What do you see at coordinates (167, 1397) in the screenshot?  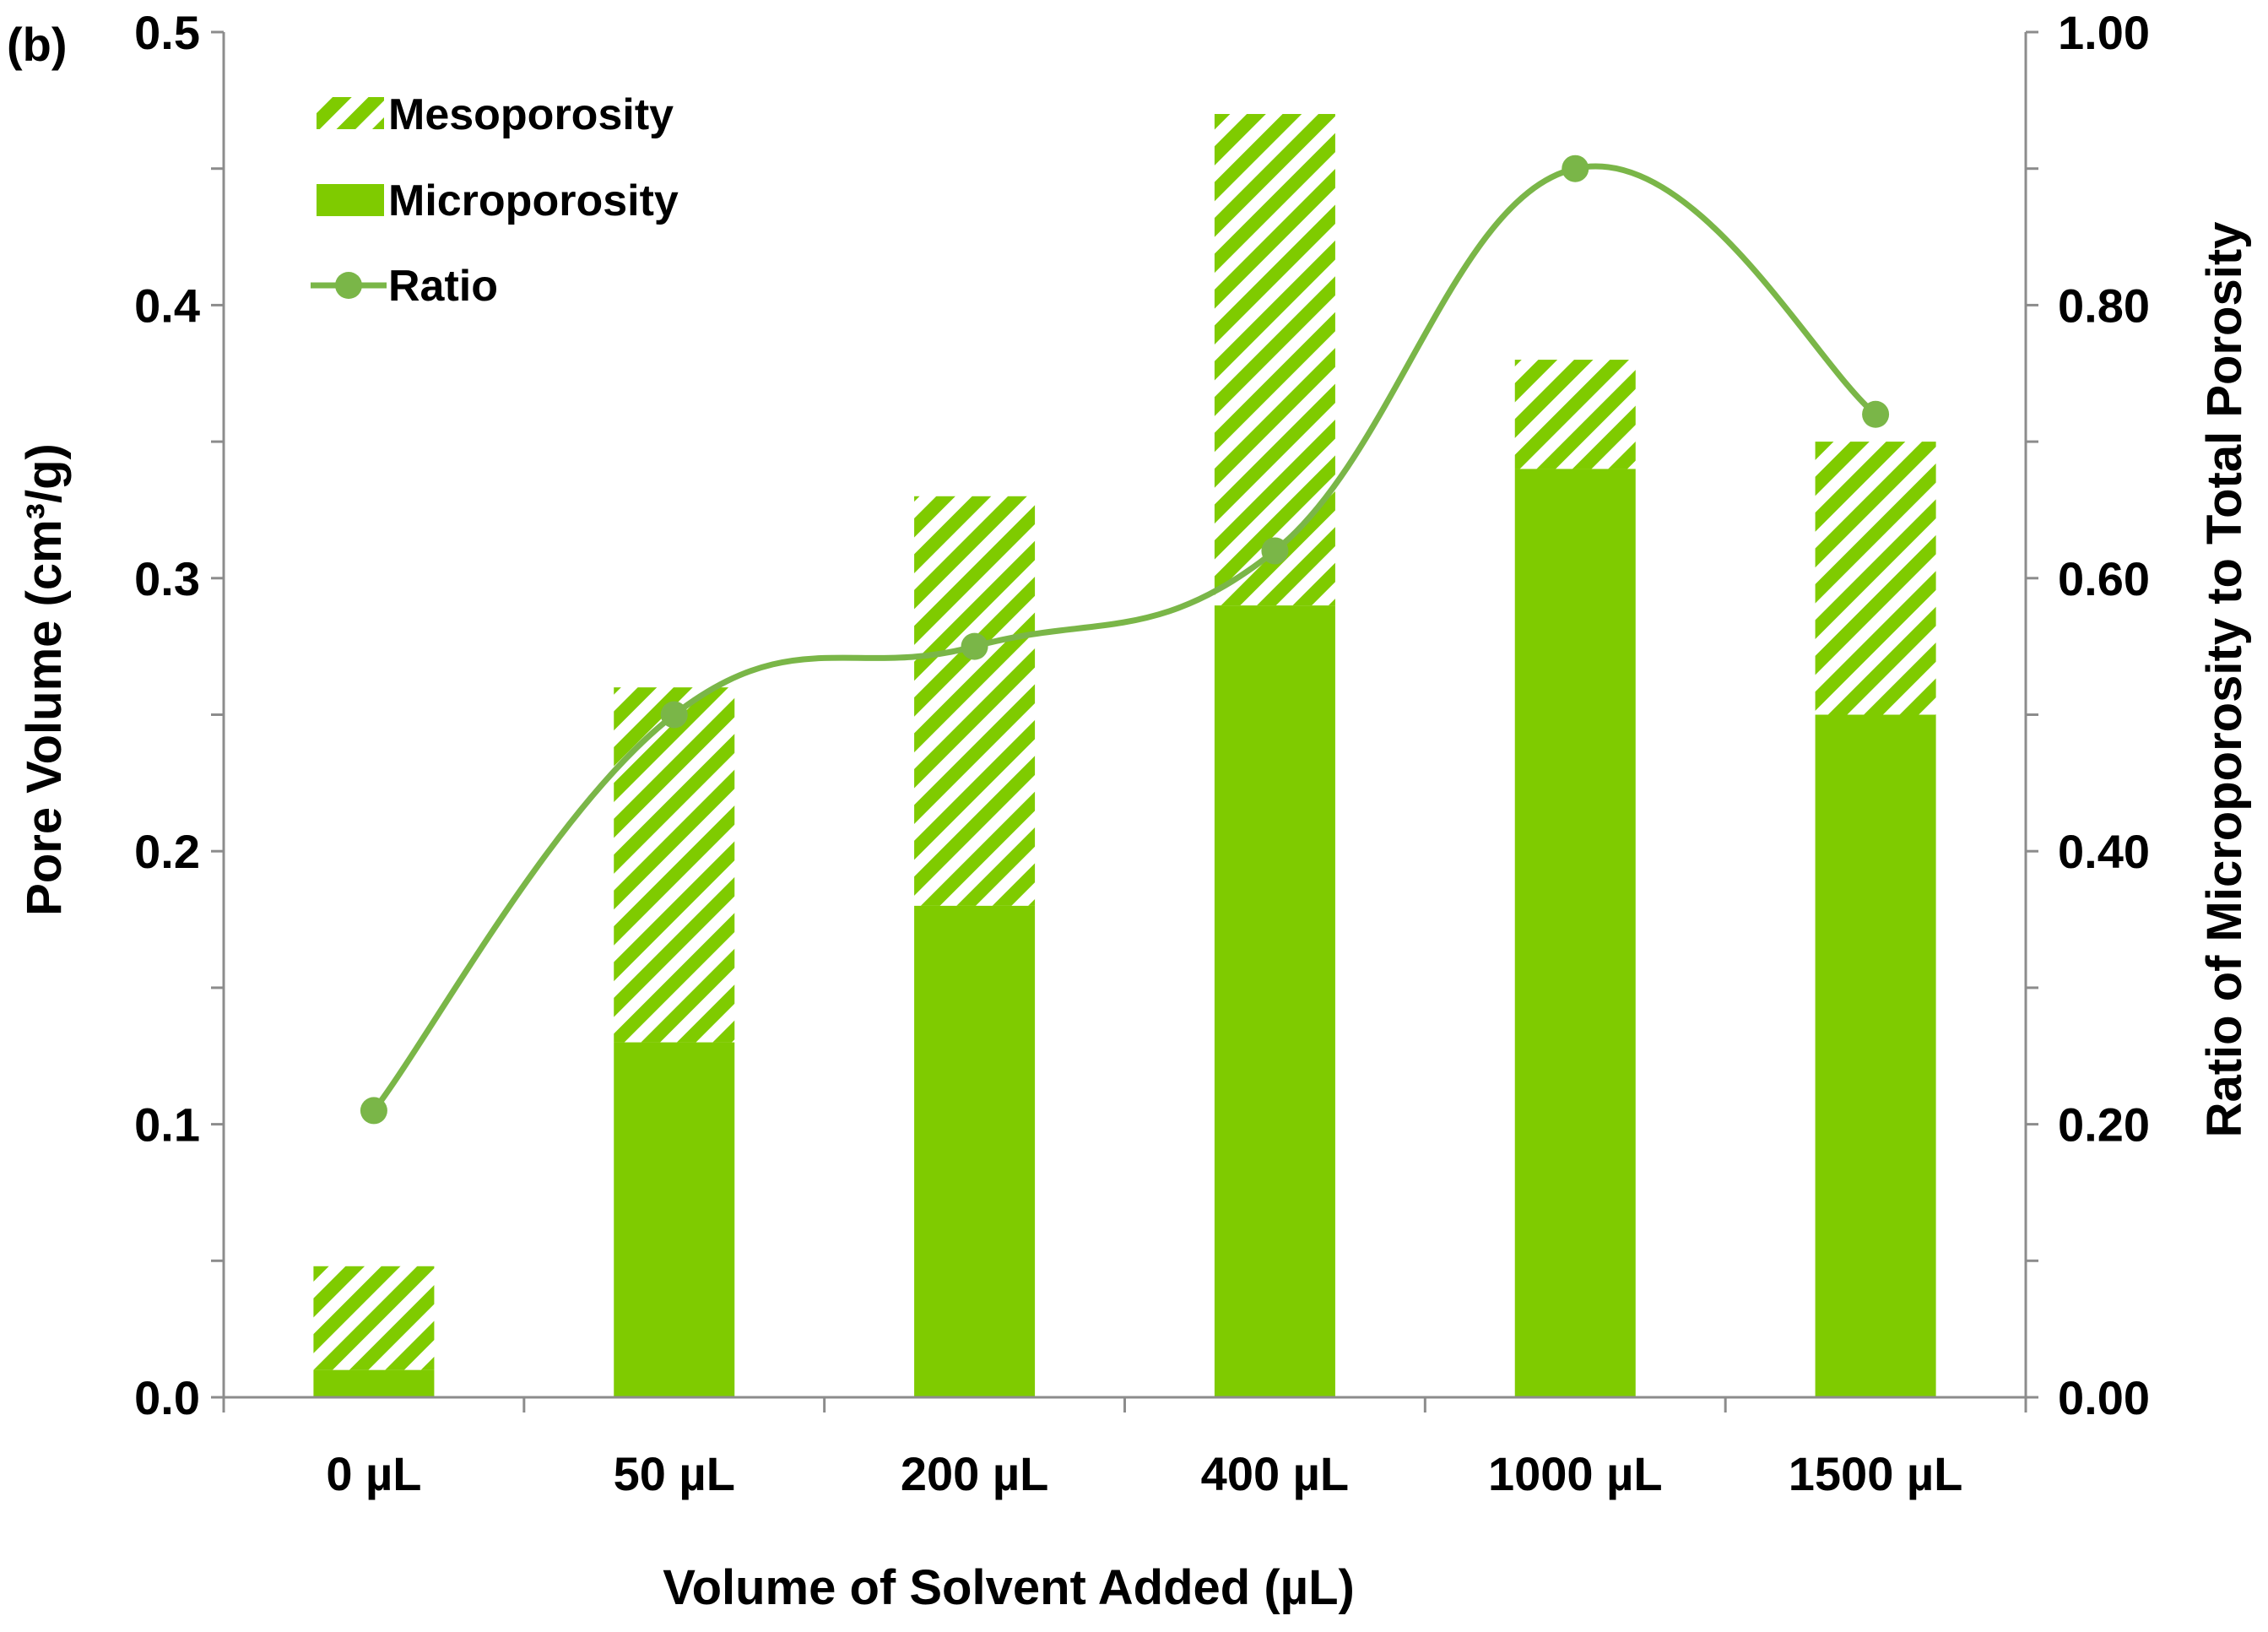 I see `y-tick-label-0: 0.0` at bounding box center [167, 1397].